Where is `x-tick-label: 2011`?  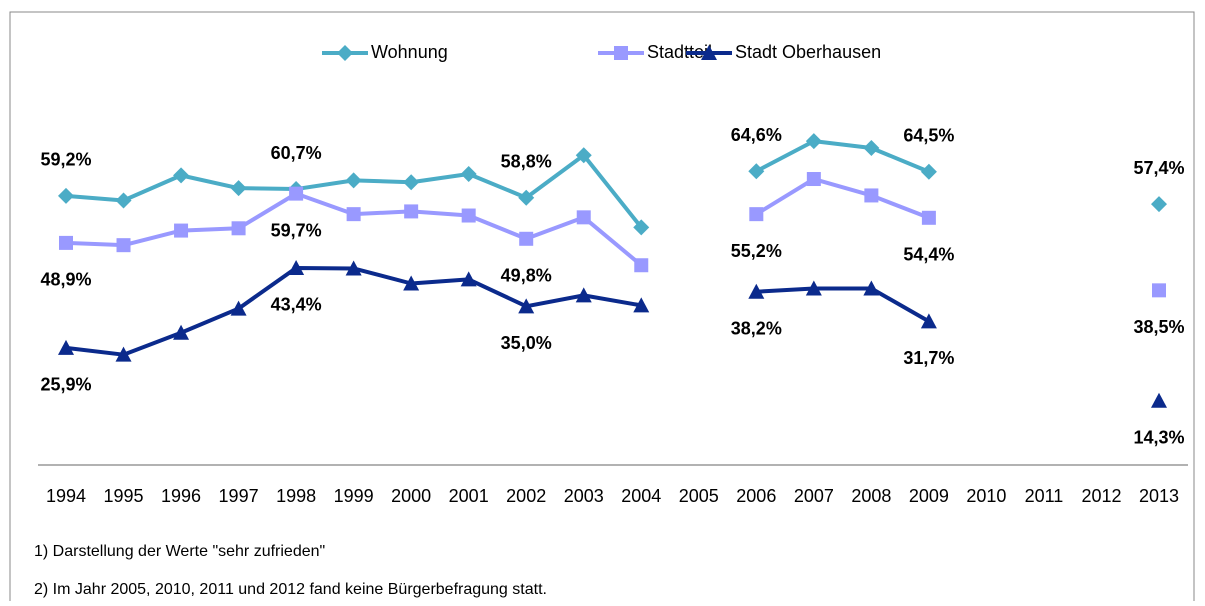
x-tick-label: 2011 is located at coordinates (1044, 496).